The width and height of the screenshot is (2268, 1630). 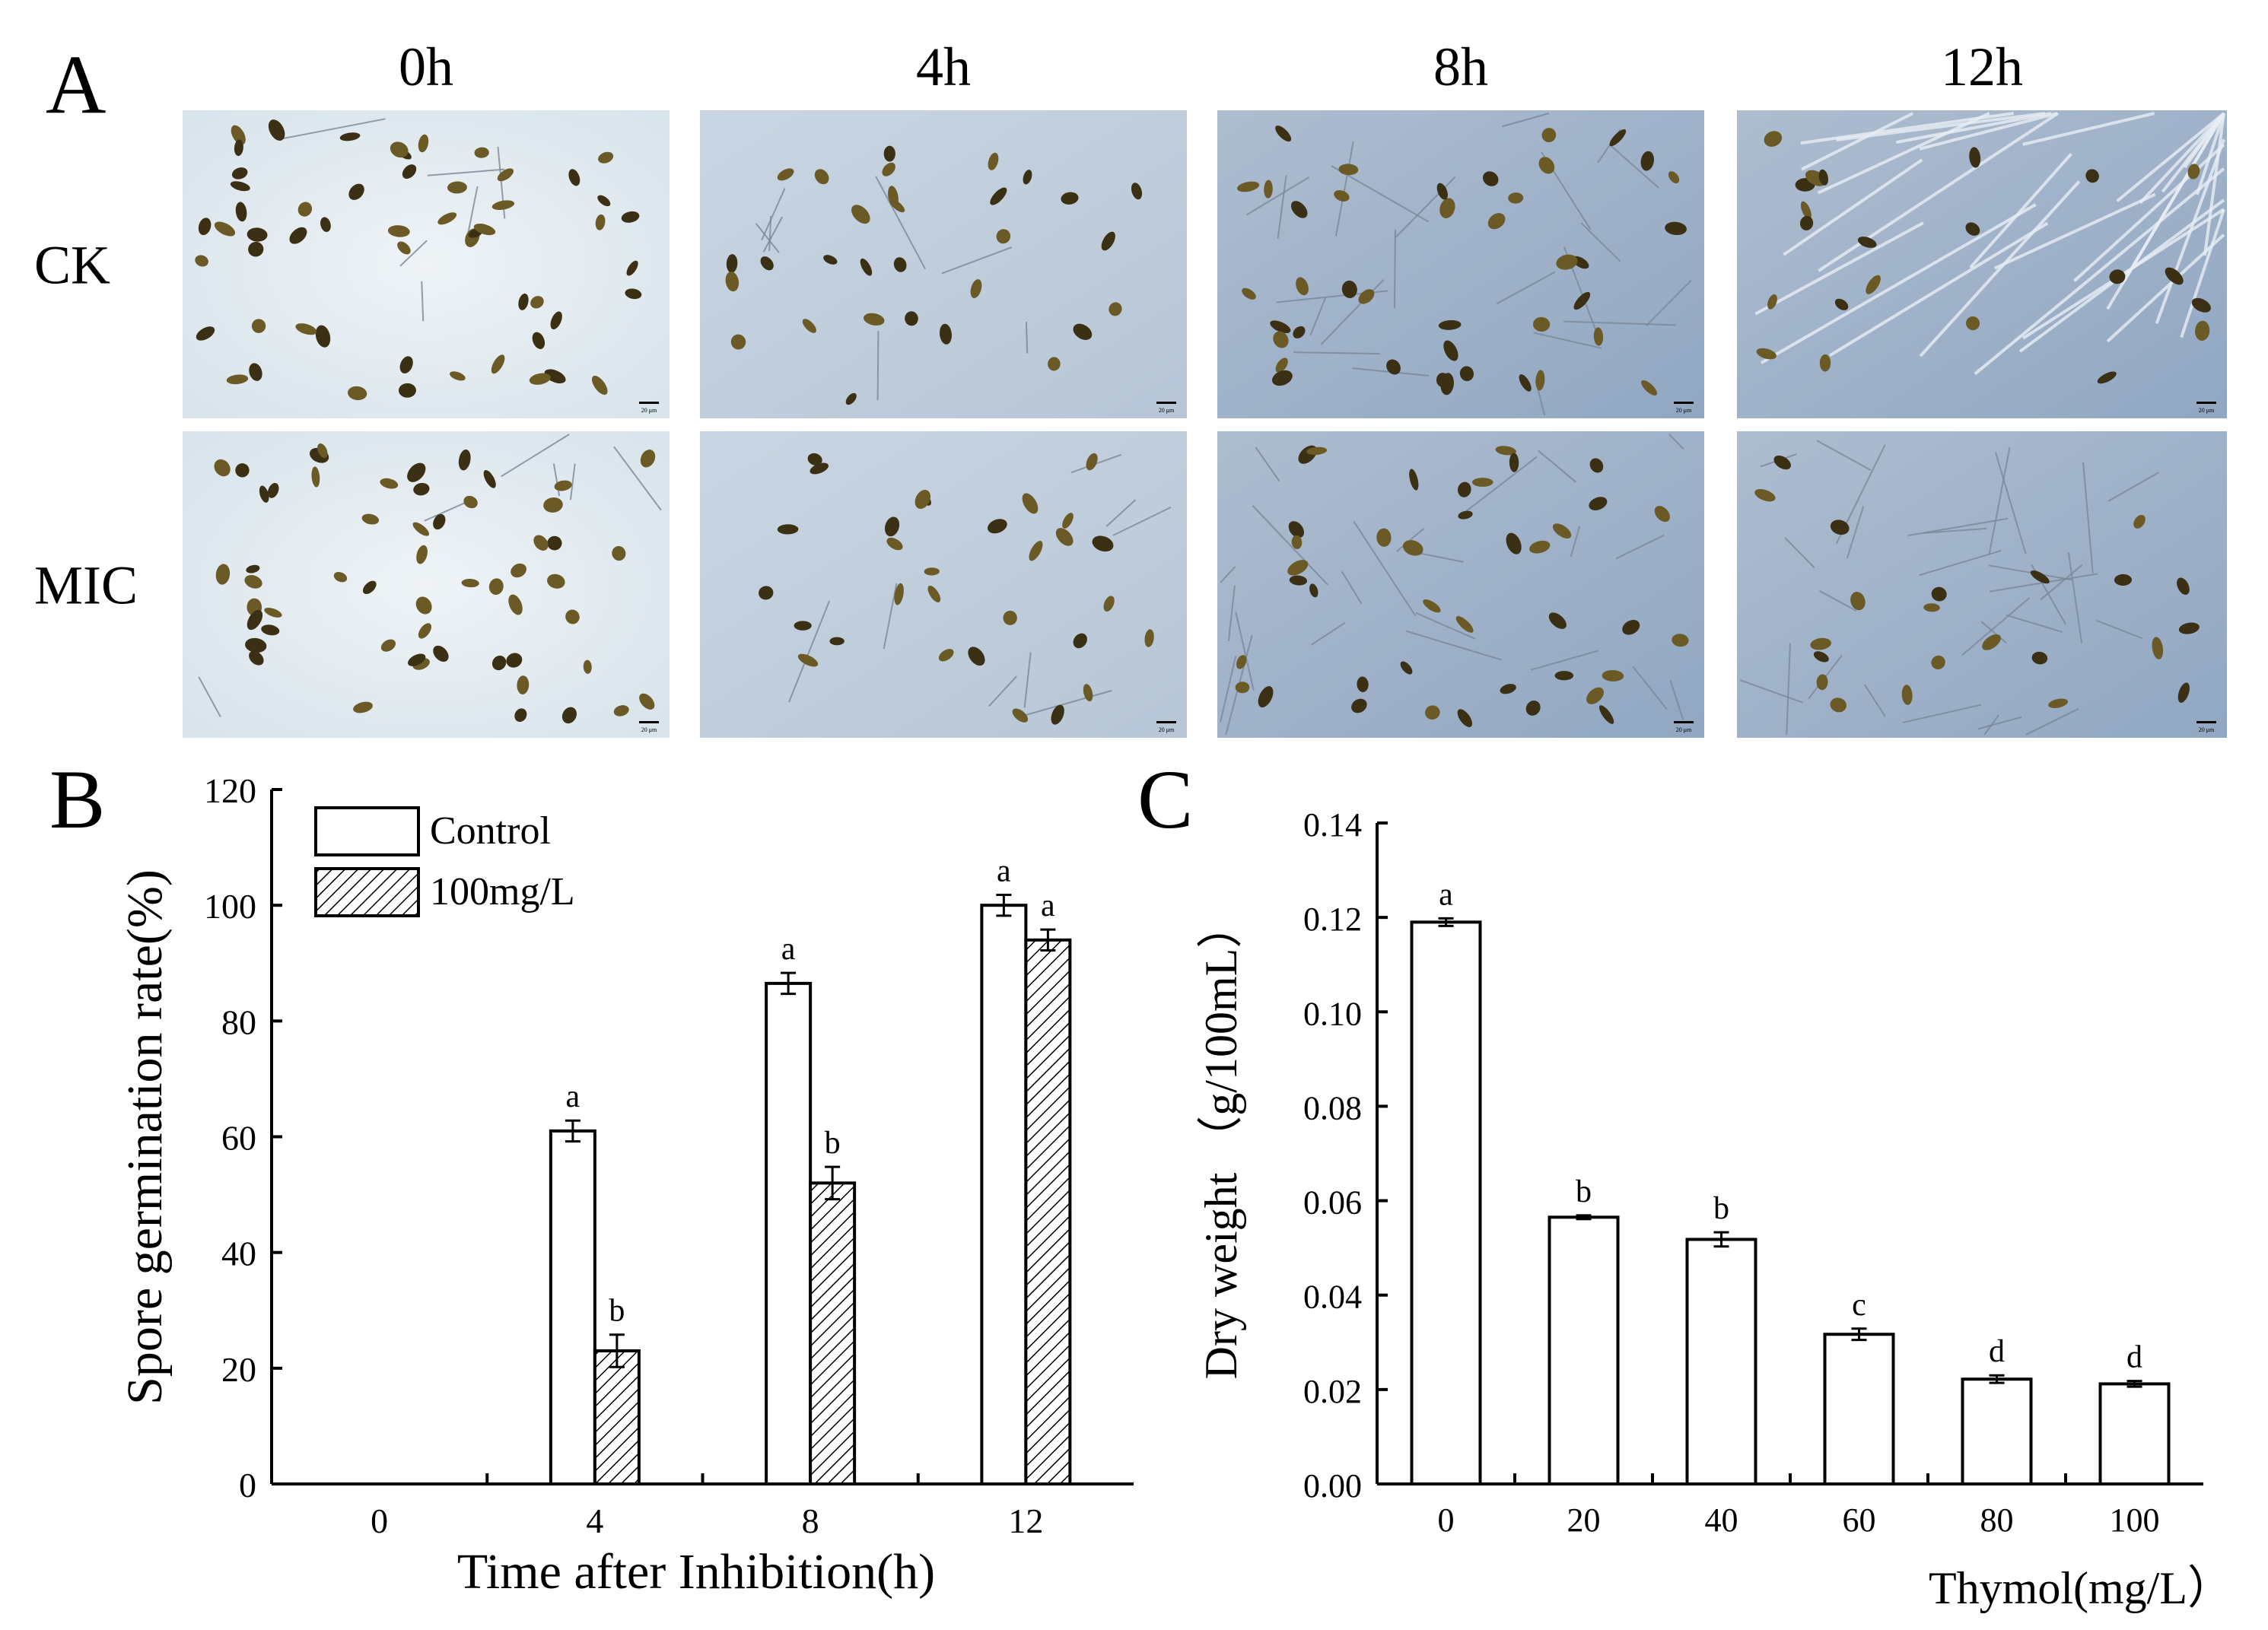 I want to click on x-axis-title: Thymol(mg/L）, so click(x=2081, y=1588).